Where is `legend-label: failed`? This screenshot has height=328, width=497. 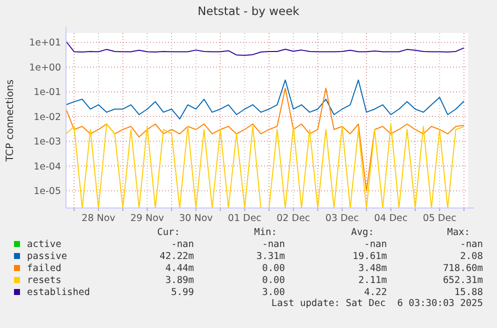 legend-label: failed is located at coordinates (44, 268).